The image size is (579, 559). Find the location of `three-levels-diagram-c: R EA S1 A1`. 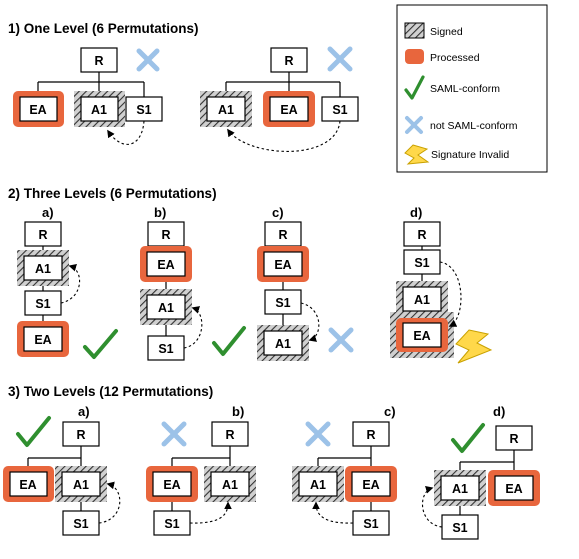

three-levels-diagram-c: R EA S1 A1 is located at coordinates (305, 291).